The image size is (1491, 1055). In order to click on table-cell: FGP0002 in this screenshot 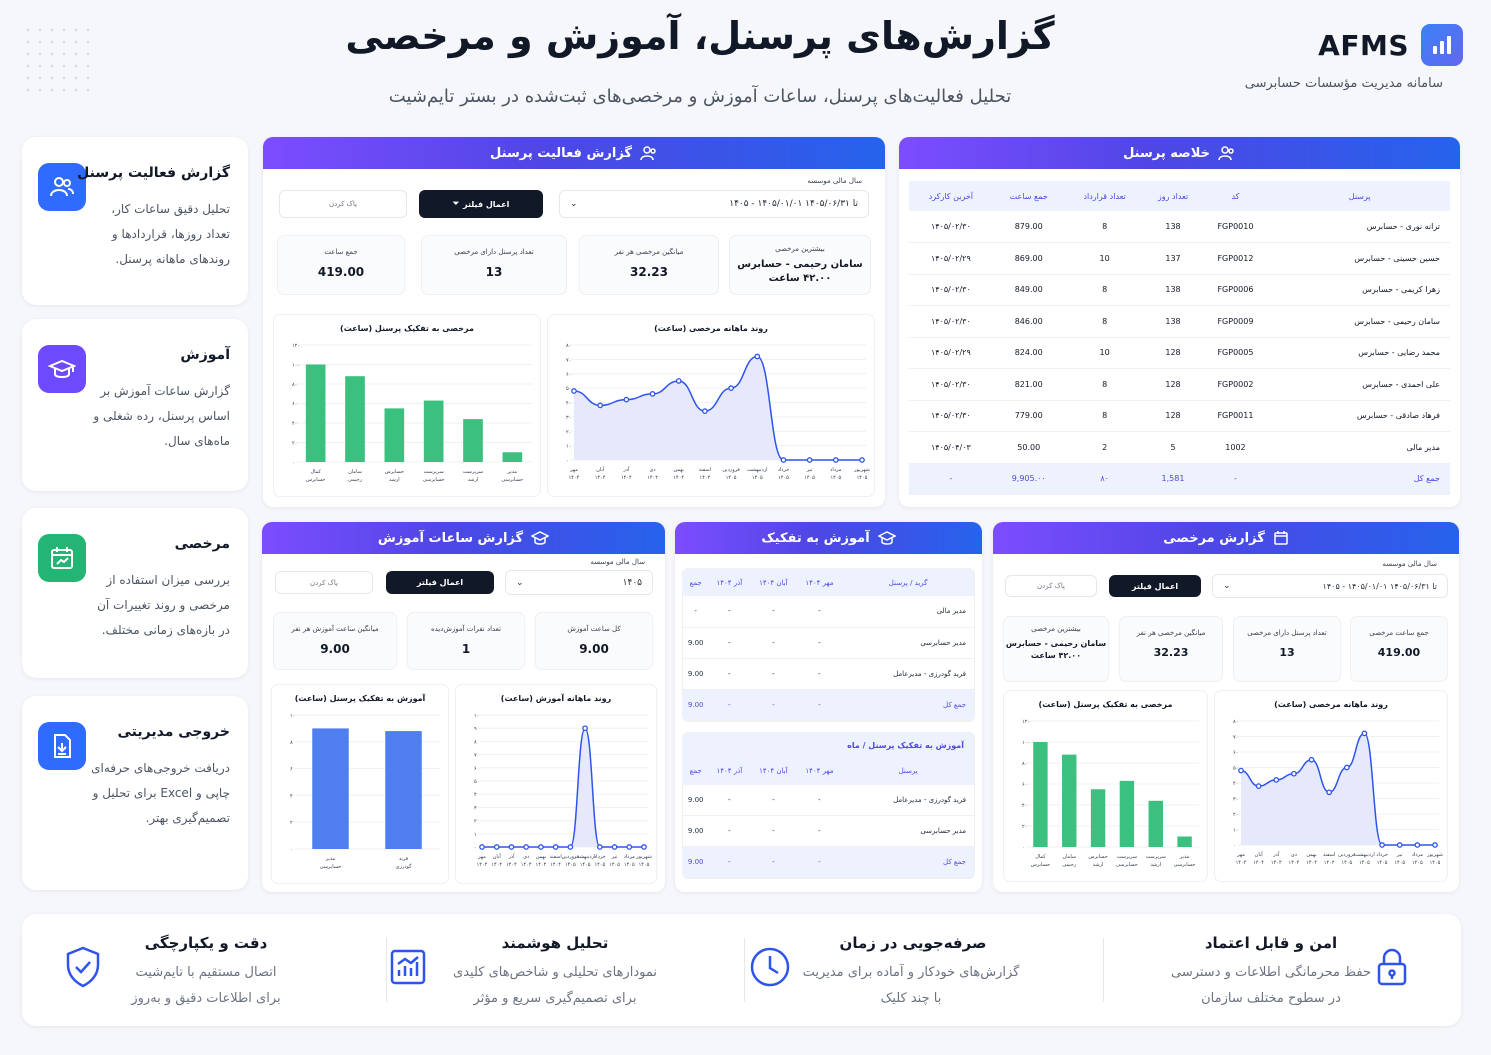, I will do `click(1235, 384)`.